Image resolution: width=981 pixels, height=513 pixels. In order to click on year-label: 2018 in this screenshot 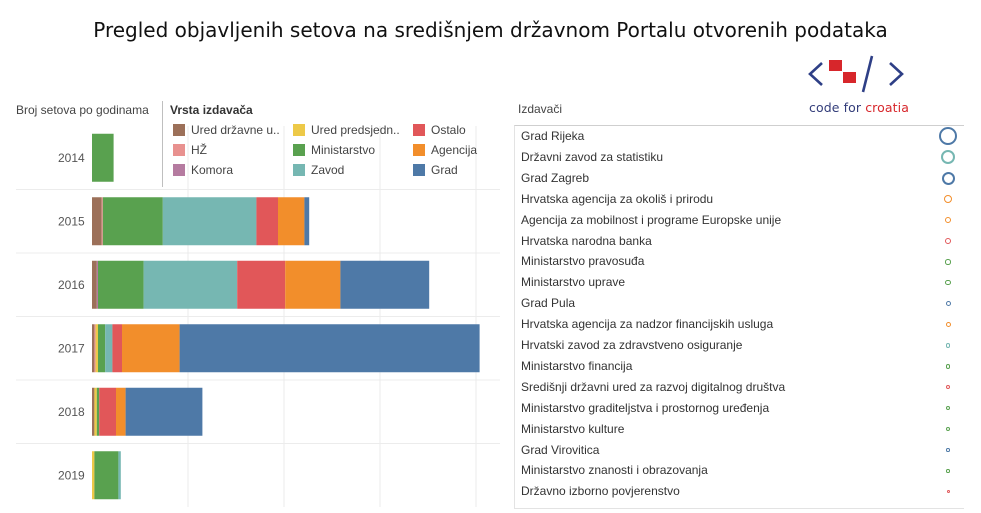, I will do `click(71, 412)`.